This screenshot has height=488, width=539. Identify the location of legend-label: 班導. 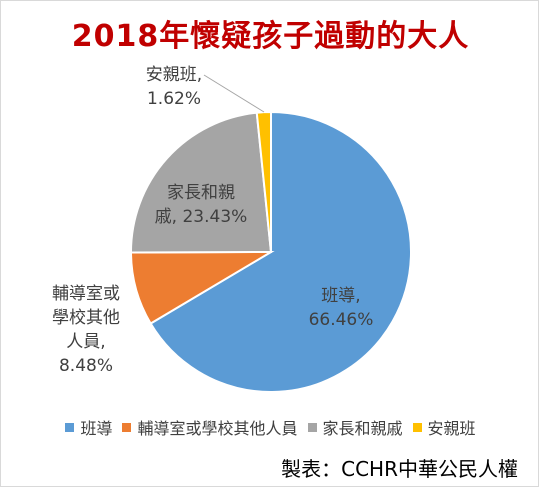
(96, 428).